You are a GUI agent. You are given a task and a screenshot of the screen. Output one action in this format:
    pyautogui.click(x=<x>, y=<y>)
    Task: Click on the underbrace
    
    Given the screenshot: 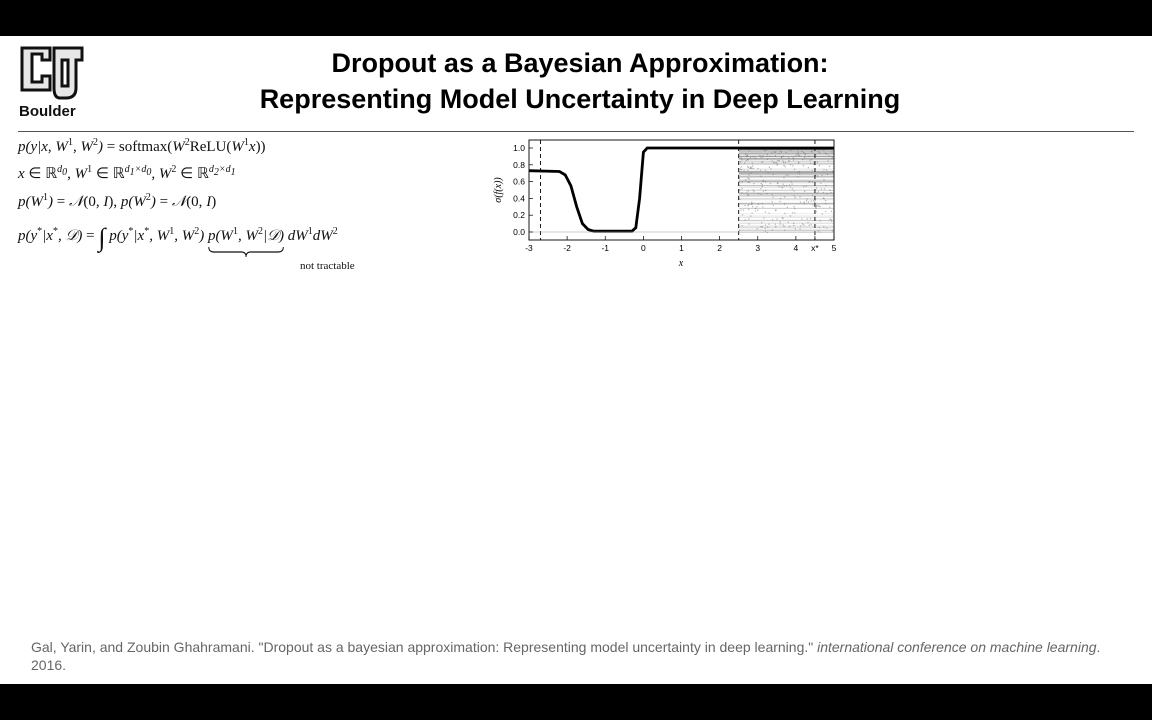 What is the action you would take?
    pyautogui.click(x=246, y=252)
    